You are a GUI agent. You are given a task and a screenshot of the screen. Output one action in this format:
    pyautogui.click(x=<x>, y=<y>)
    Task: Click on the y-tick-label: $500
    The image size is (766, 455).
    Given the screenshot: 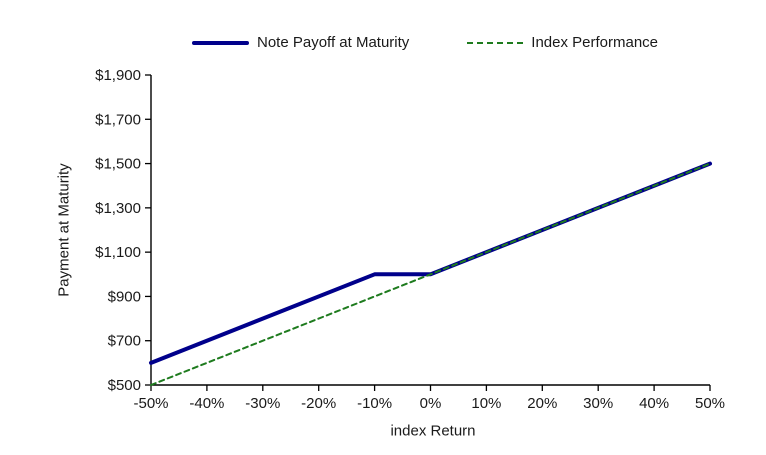 What is the action you would take?
    pyautogui.click(x=124, y=385)
    